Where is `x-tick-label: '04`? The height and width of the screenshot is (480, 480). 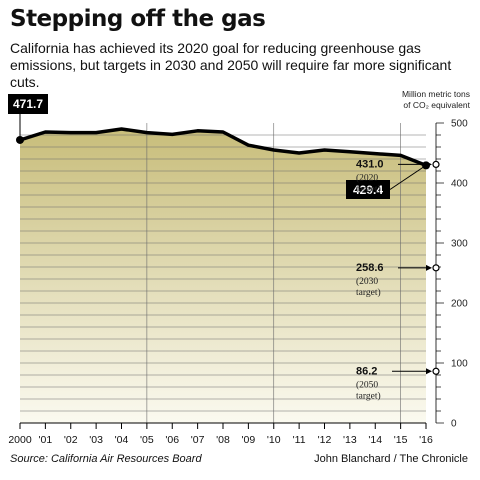
x-tick-label: '04 is located at coordinates (122, 440).